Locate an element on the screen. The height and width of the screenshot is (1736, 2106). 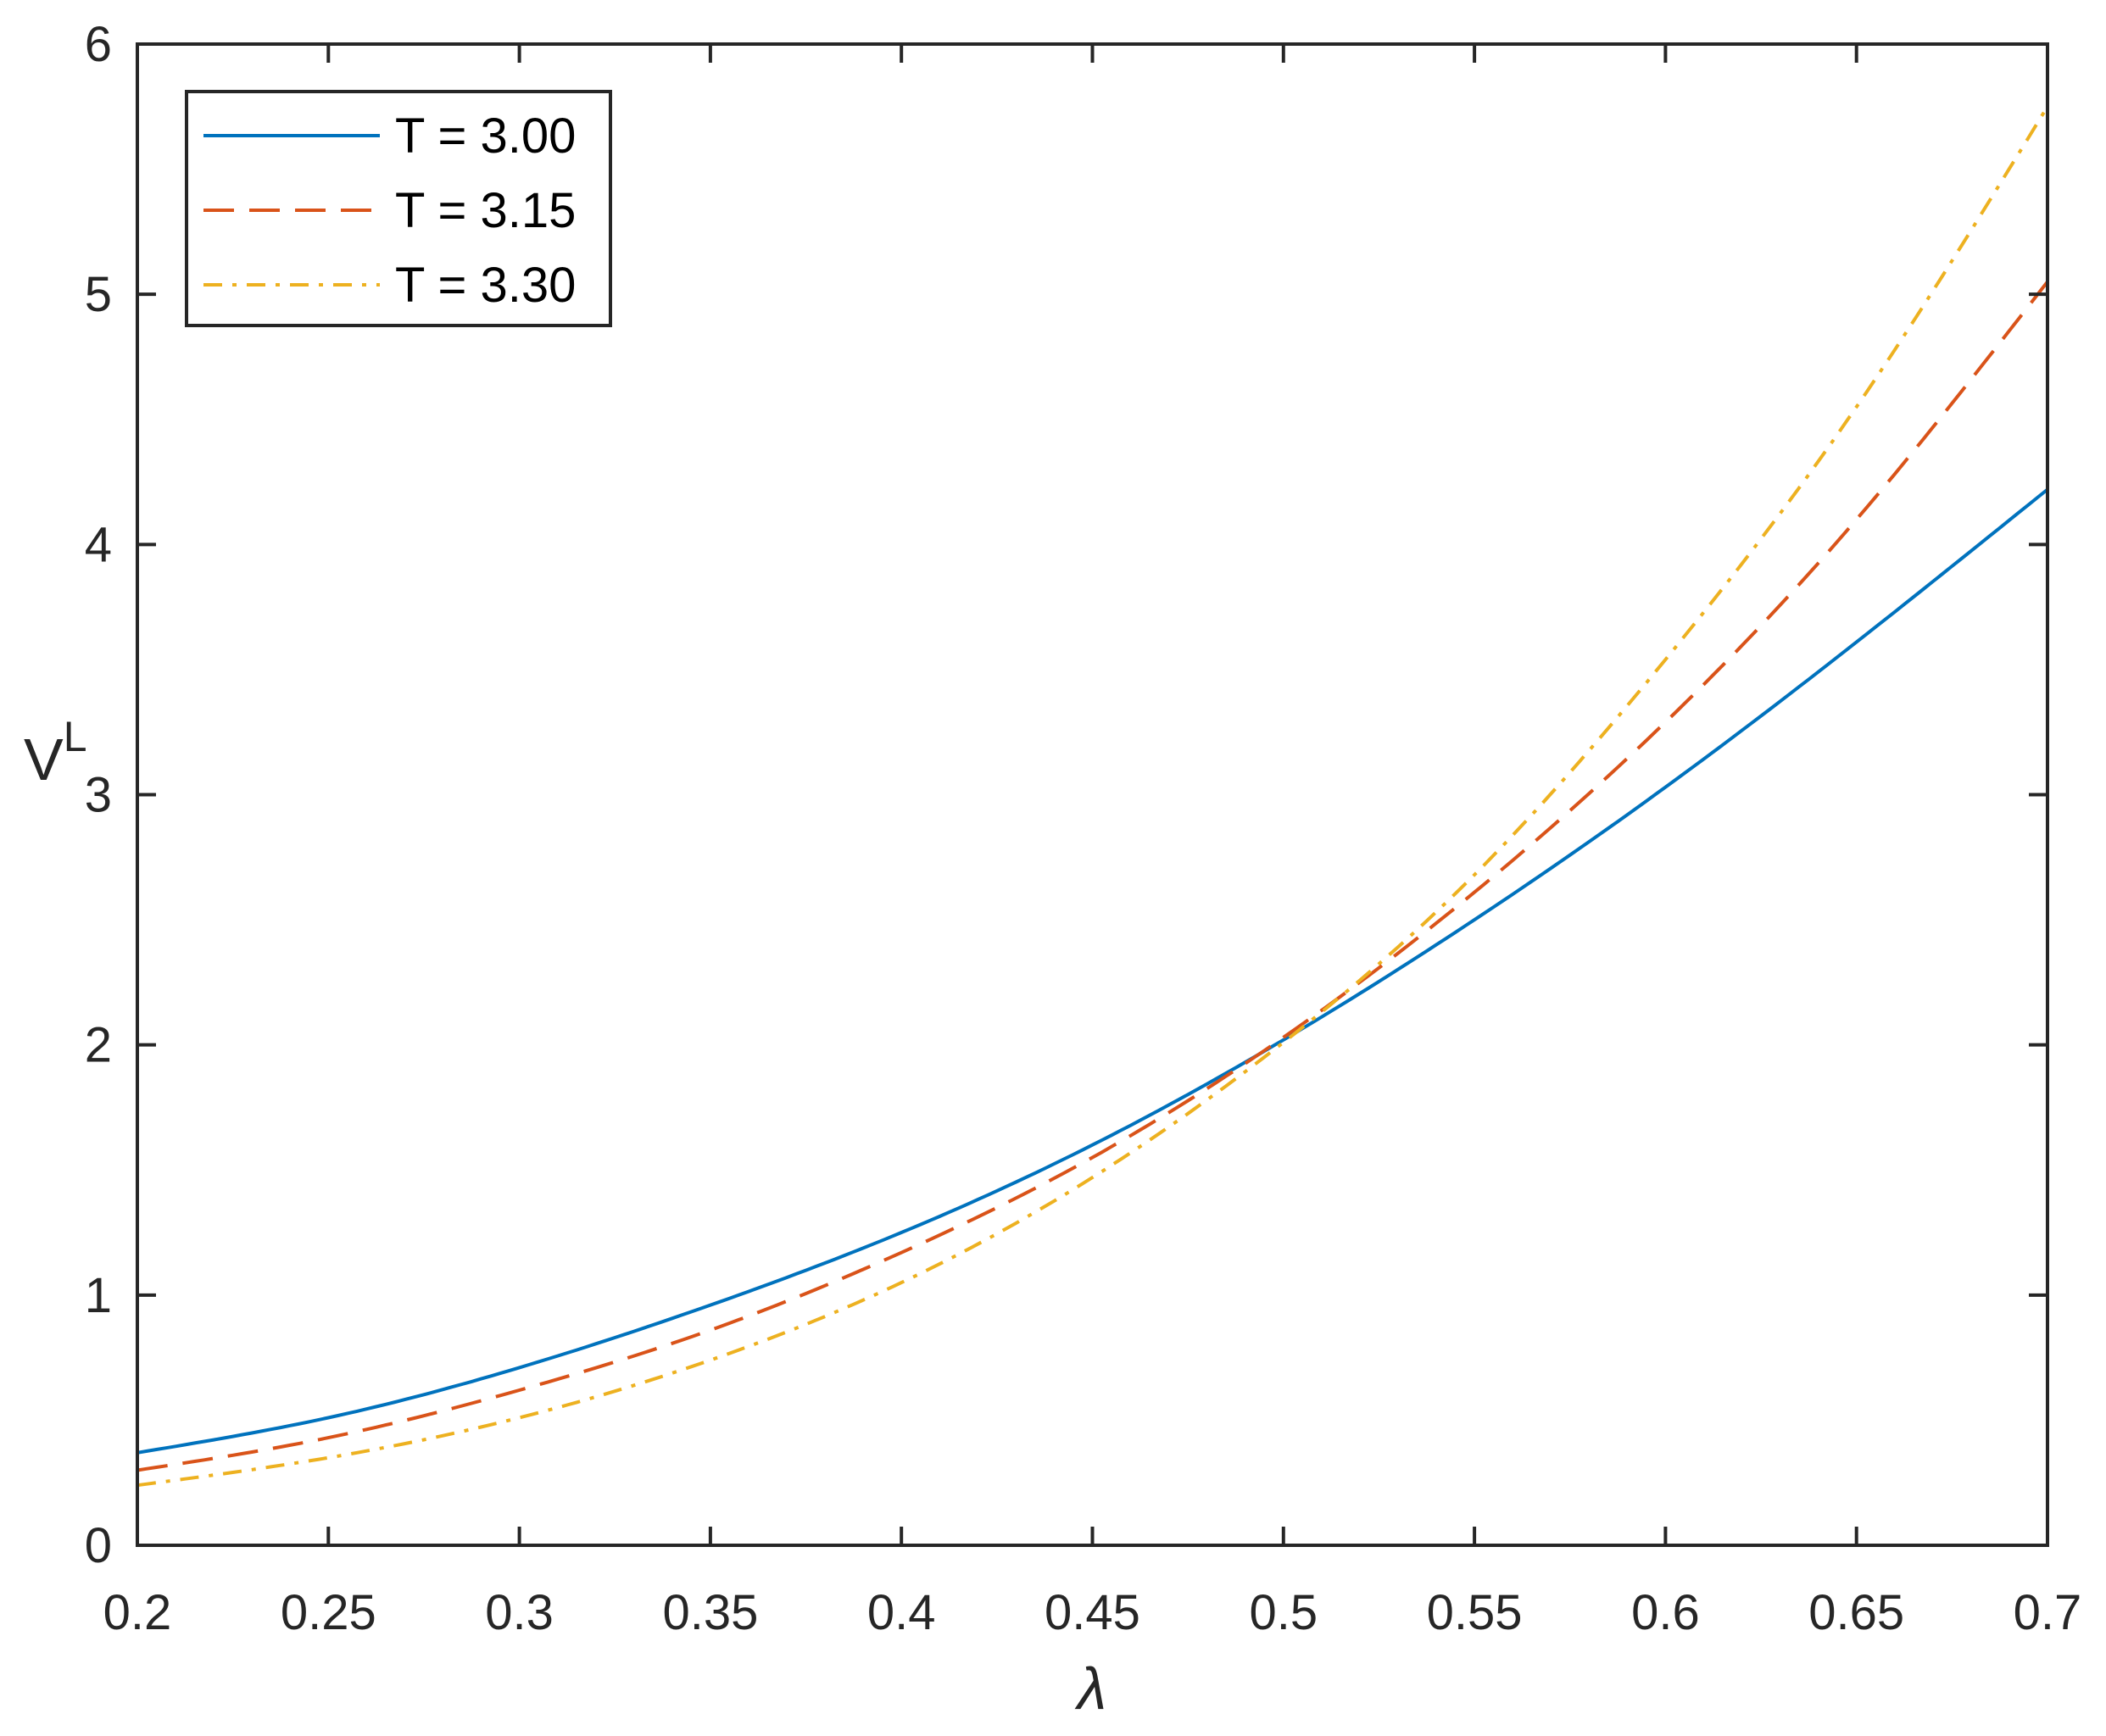
y-axis-label-main: V is located at coordinates (44, 759).